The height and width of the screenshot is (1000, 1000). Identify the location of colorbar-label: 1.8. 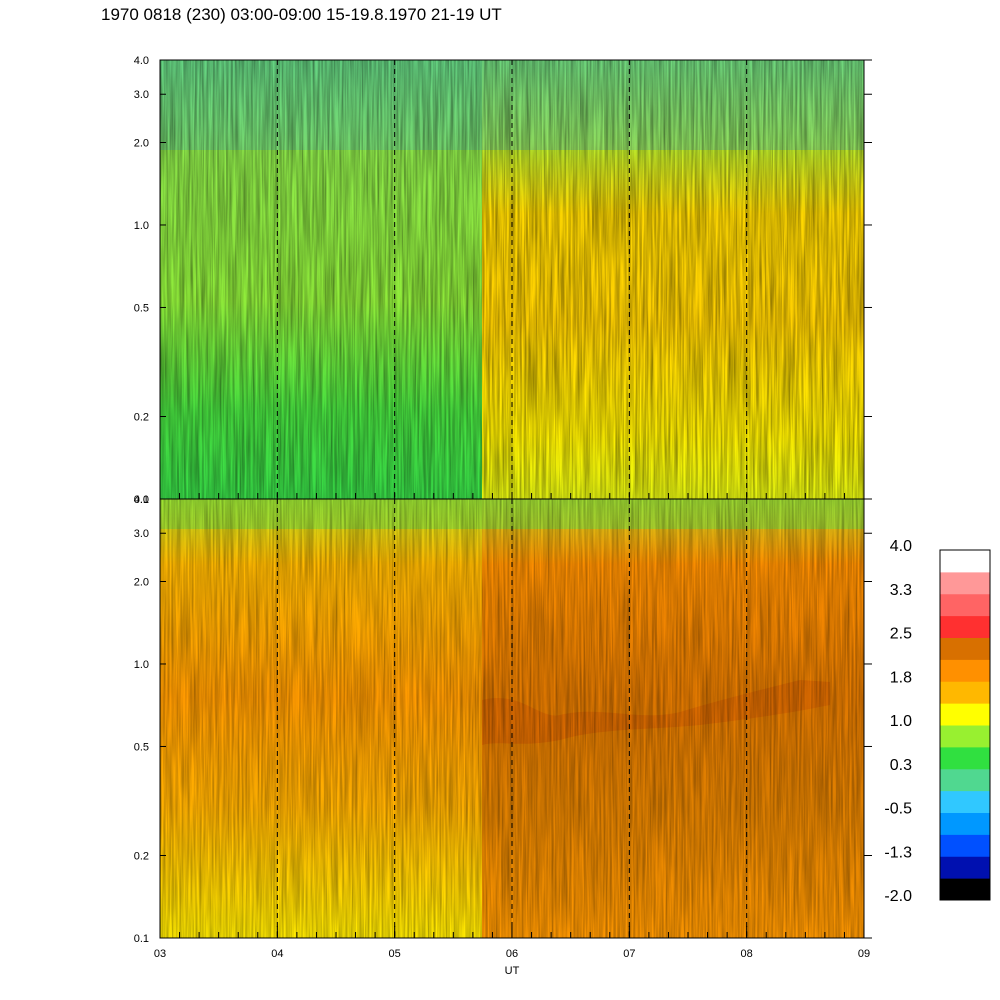
(901, 677).